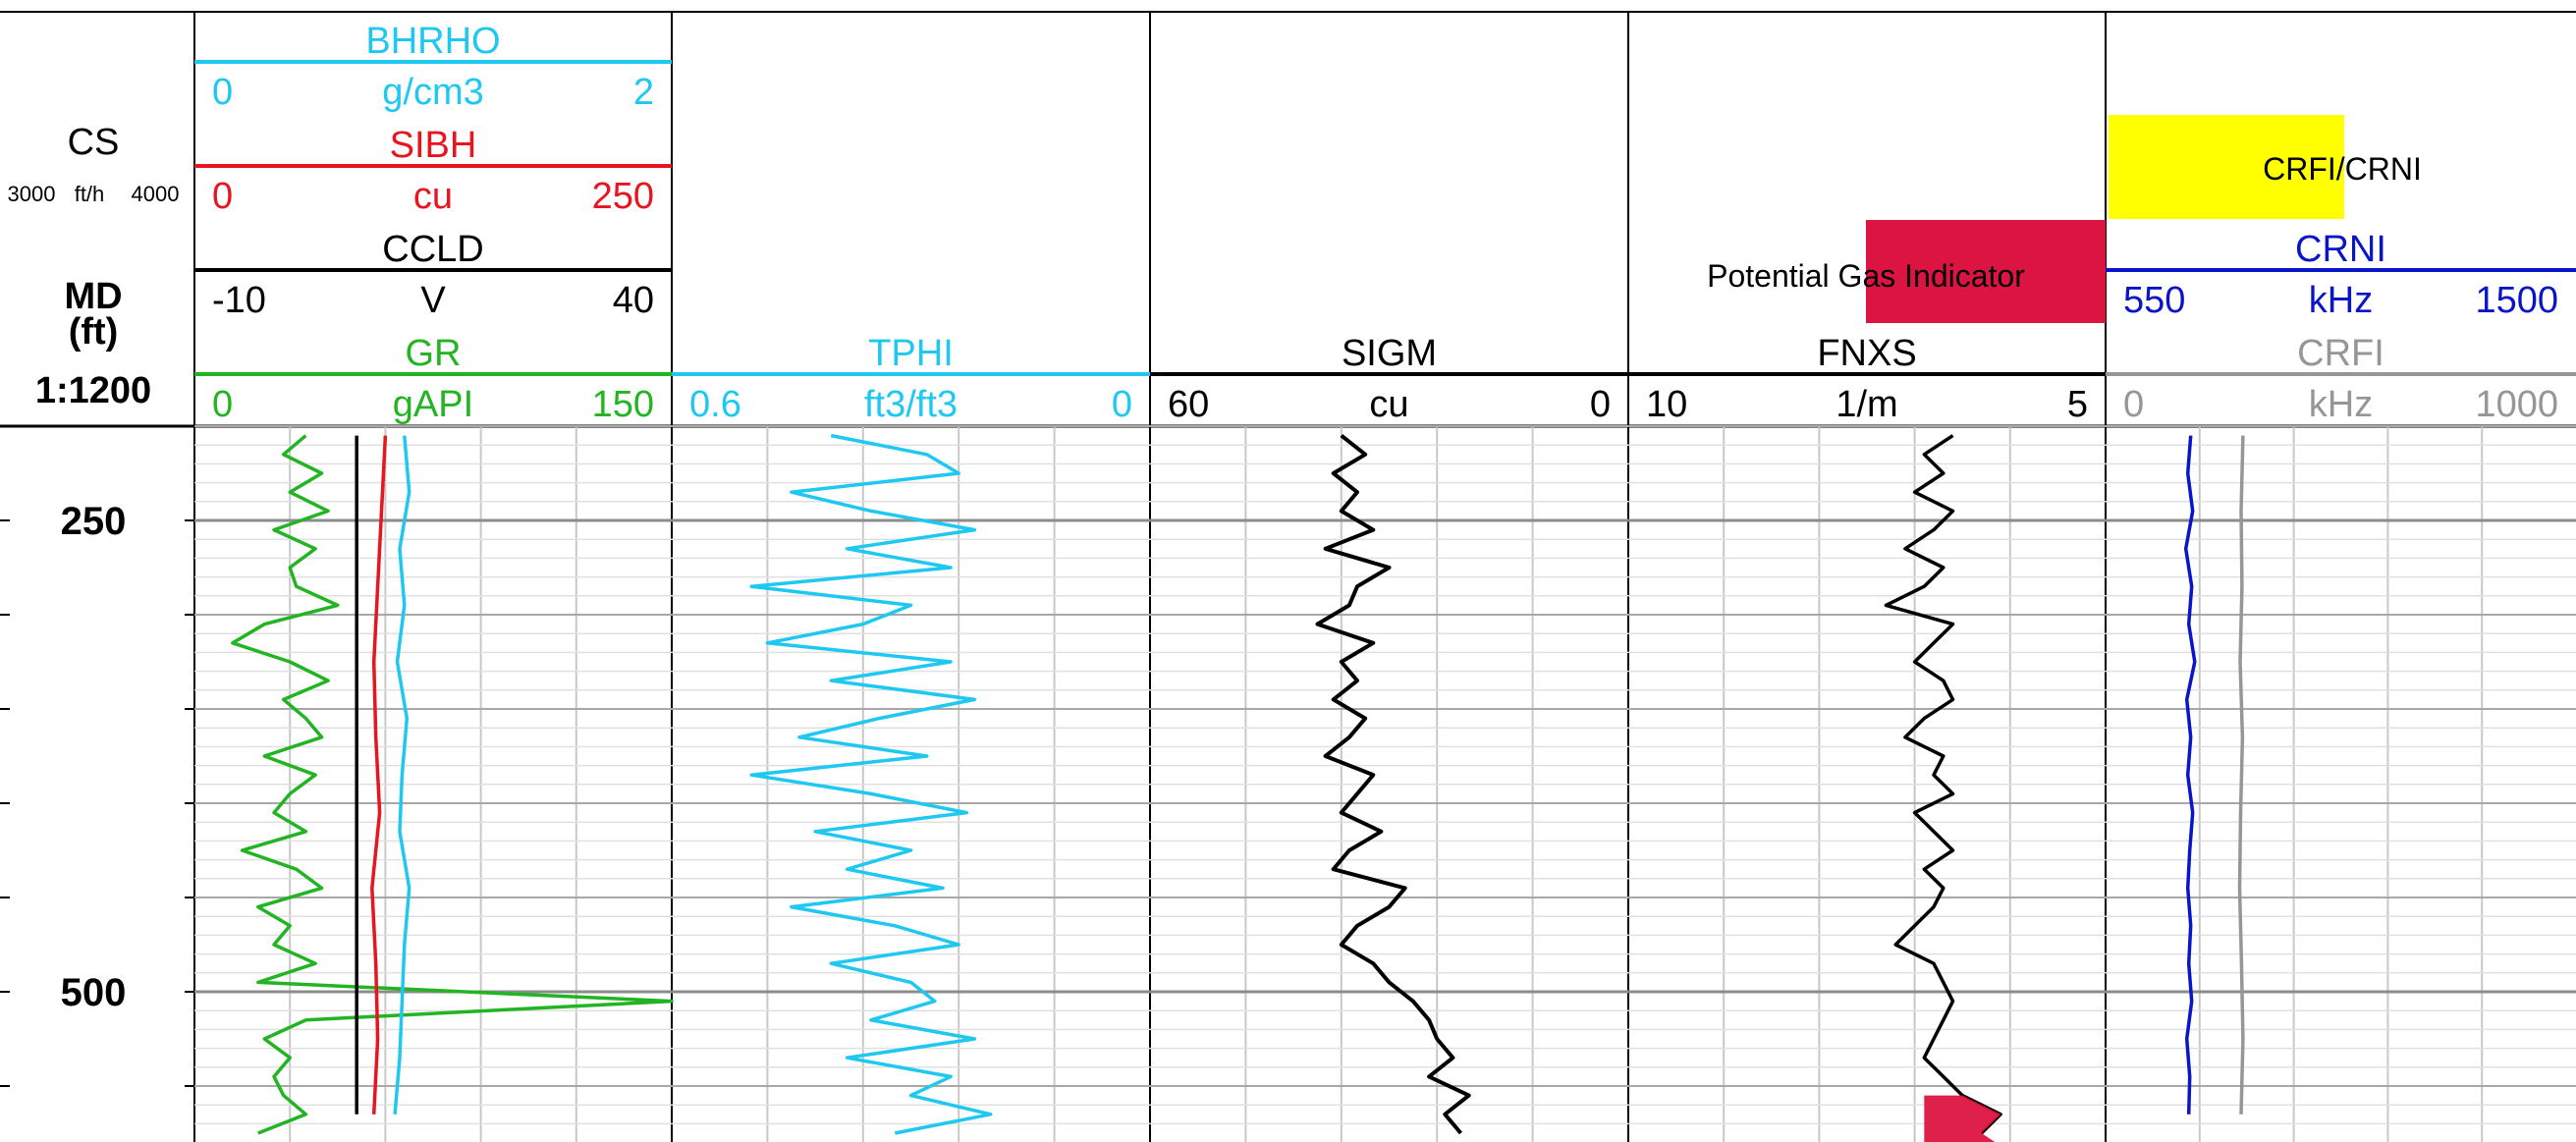  What do you see at coordinates (32, 194) in the screenshot?
I see `cs-range-left: 3000` at bounding box center [32, 194].